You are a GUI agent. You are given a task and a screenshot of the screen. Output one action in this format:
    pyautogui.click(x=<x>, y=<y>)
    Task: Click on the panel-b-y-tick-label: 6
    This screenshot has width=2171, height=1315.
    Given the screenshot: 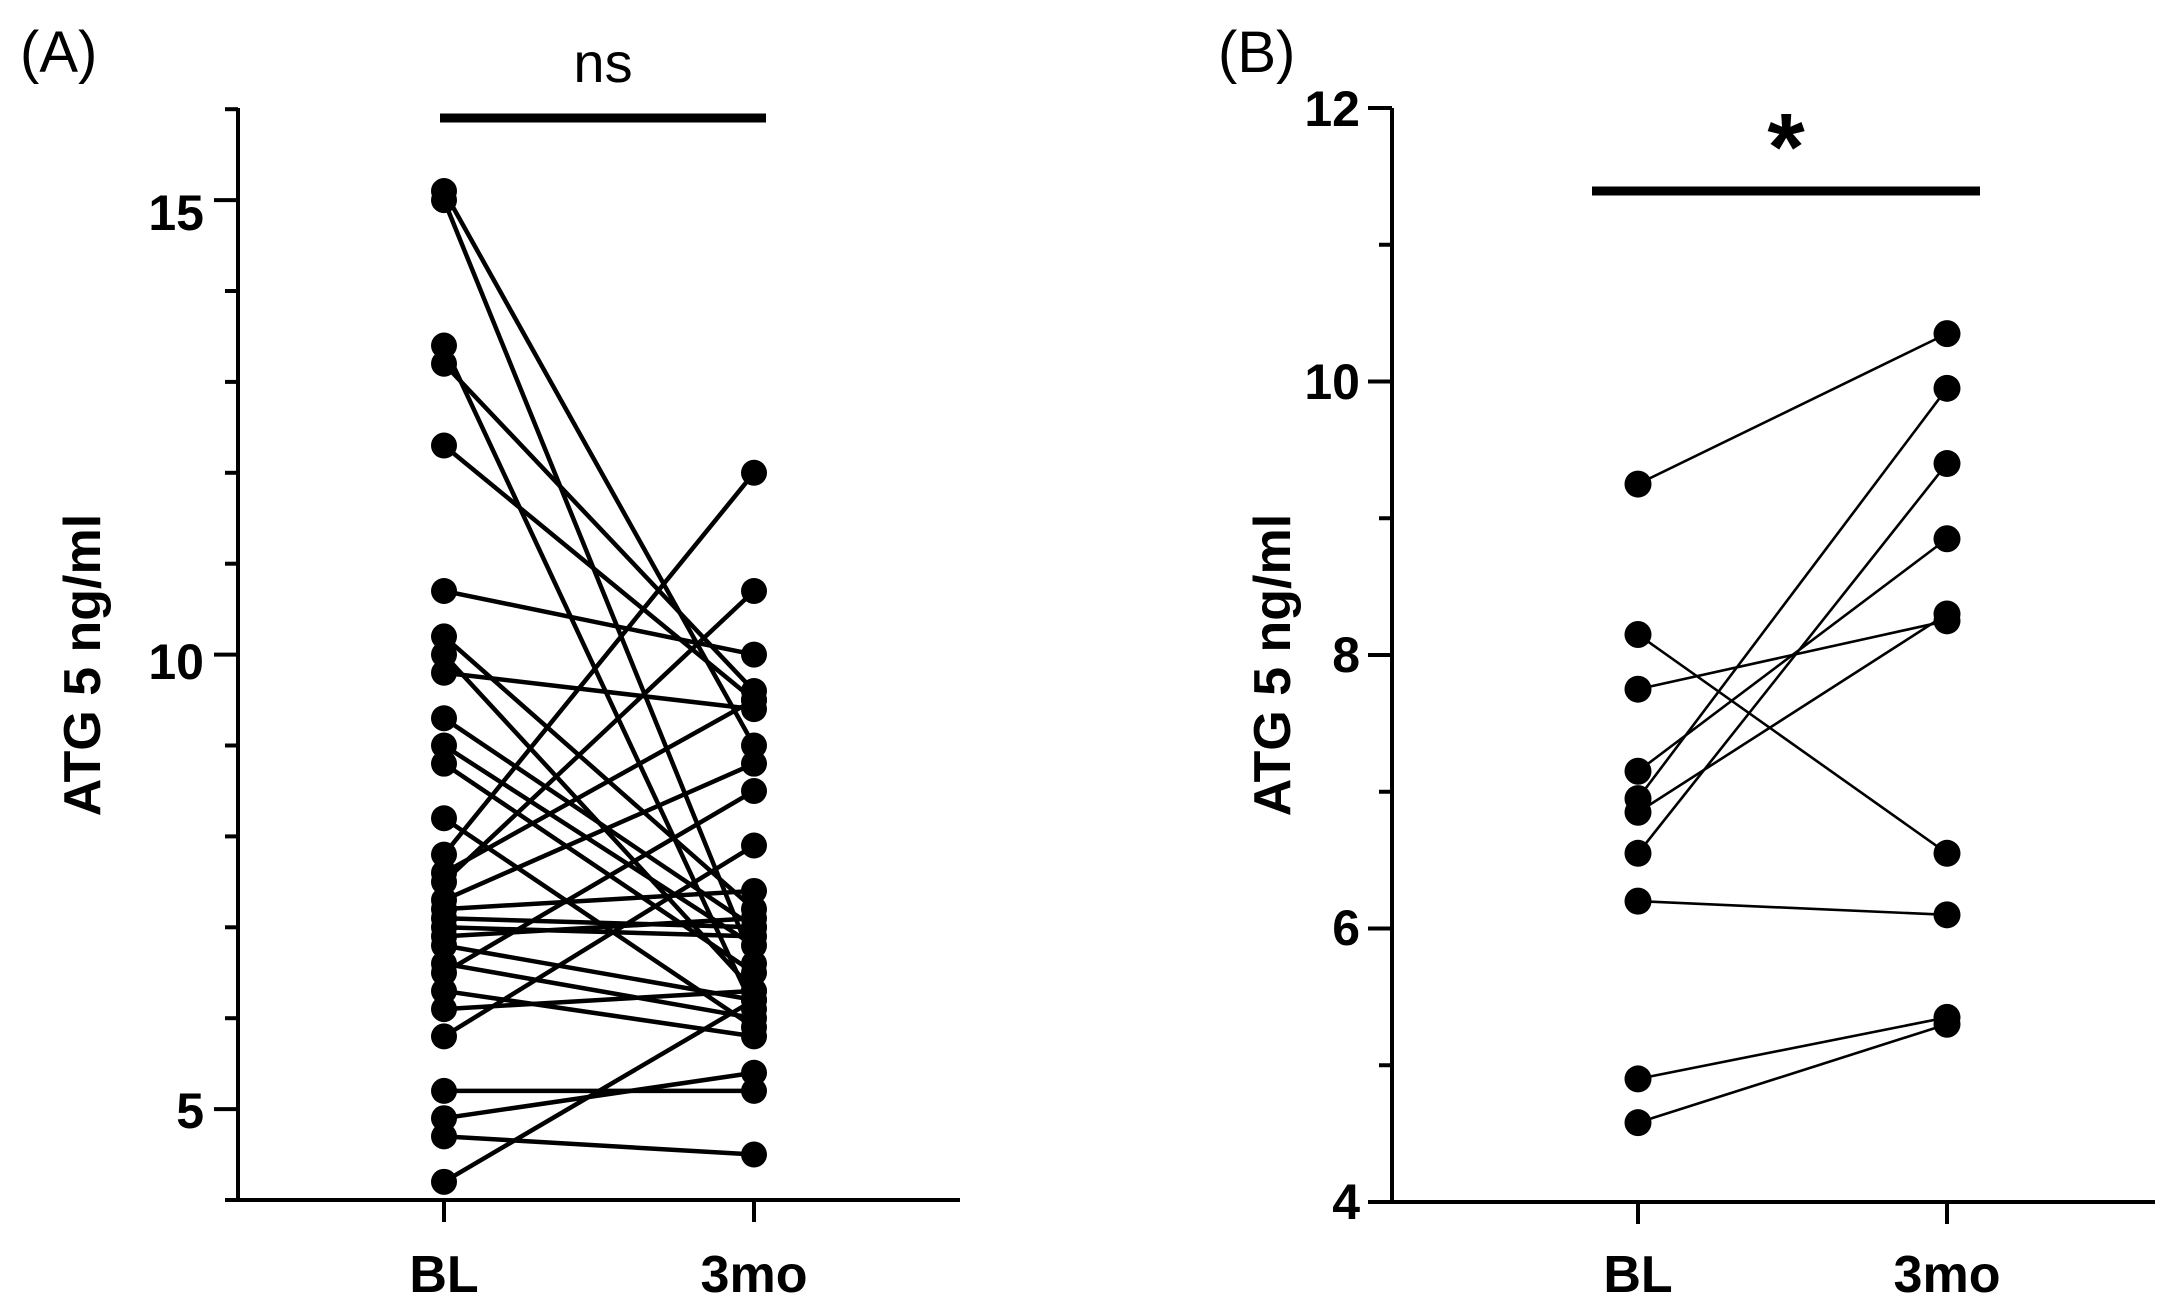 What is the action you would take?
    pyautogui.click(x=1346, y=928)
    